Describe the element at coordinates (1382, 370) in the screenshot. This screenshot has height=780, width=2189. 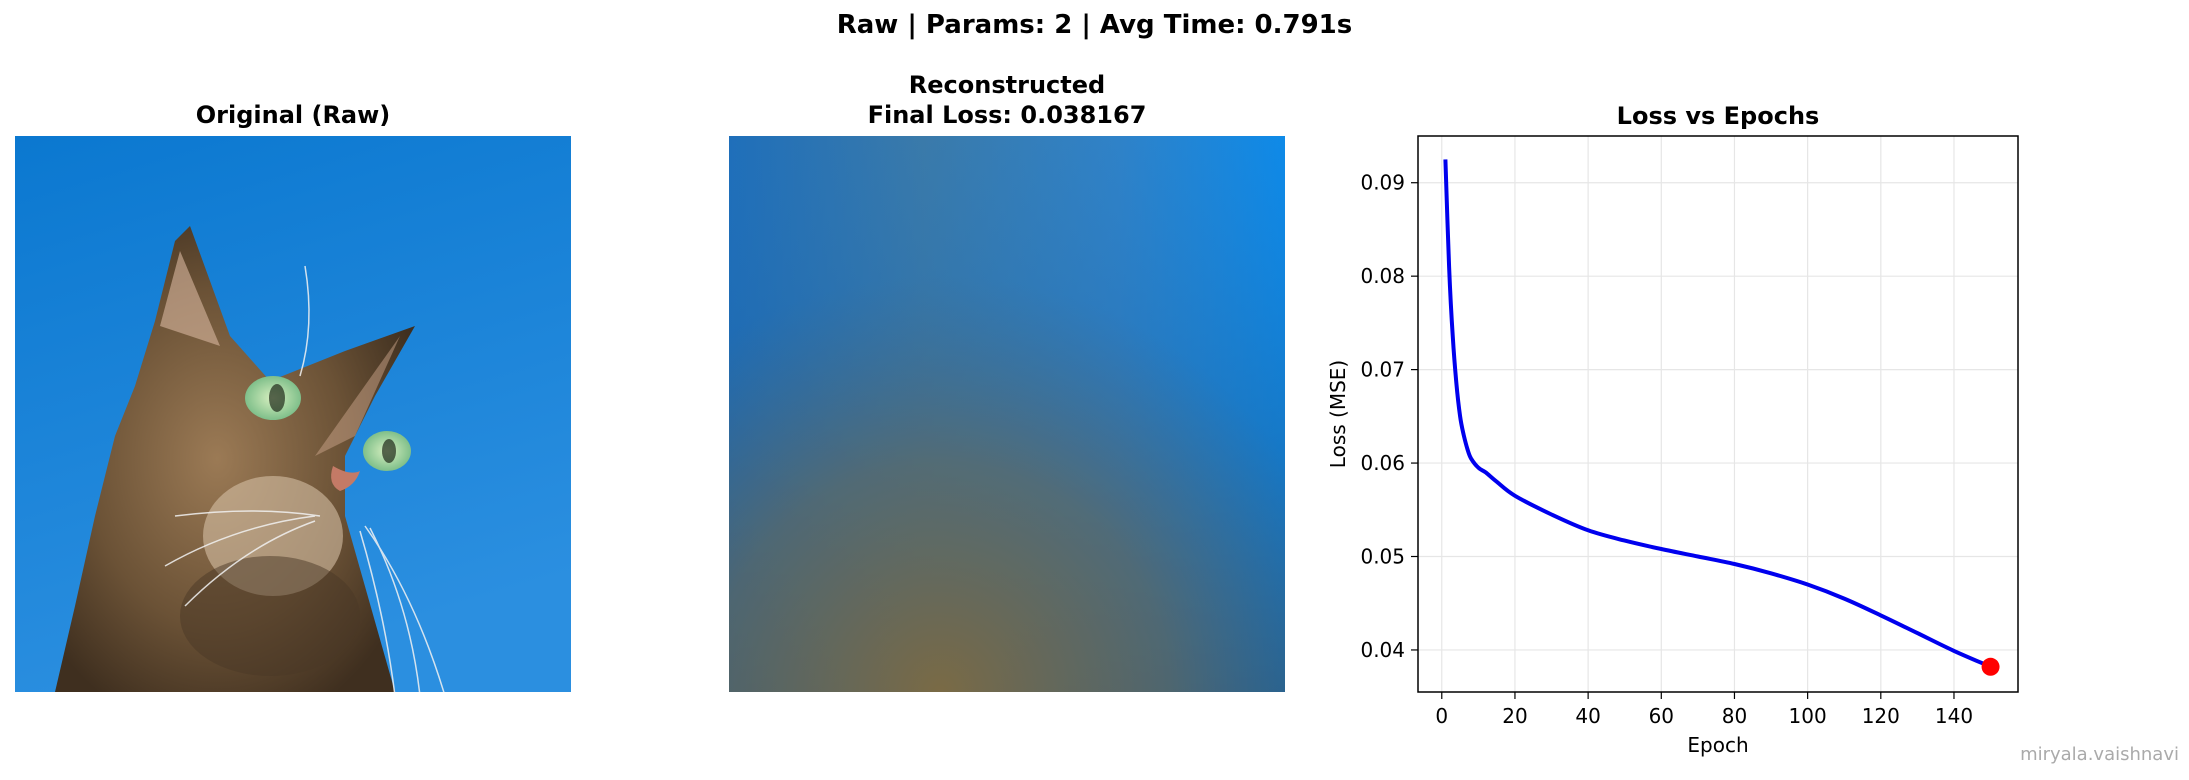
I see `y-tick-label: 0.07` at that location.